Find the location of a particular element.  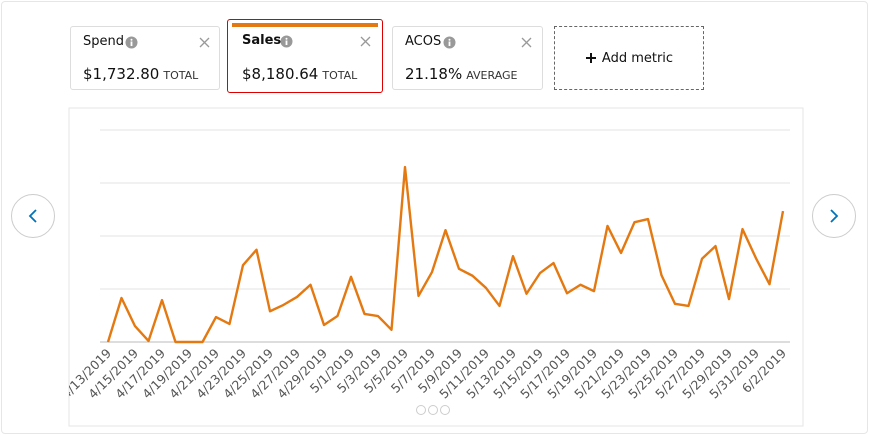

prev-button is located at coordinates (33, 216).